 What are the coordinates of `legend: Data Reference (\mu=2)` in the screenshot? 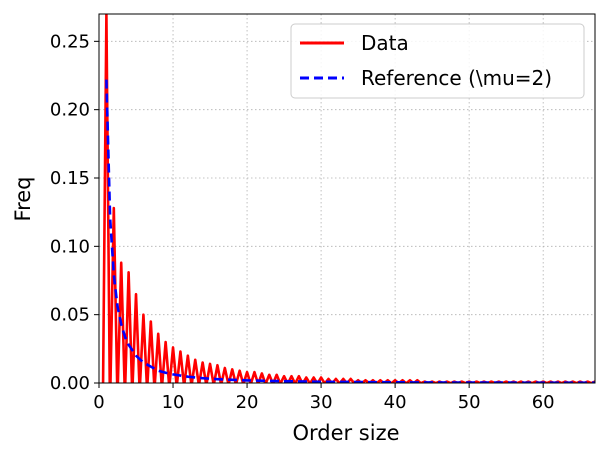 It's located at (437, 61).